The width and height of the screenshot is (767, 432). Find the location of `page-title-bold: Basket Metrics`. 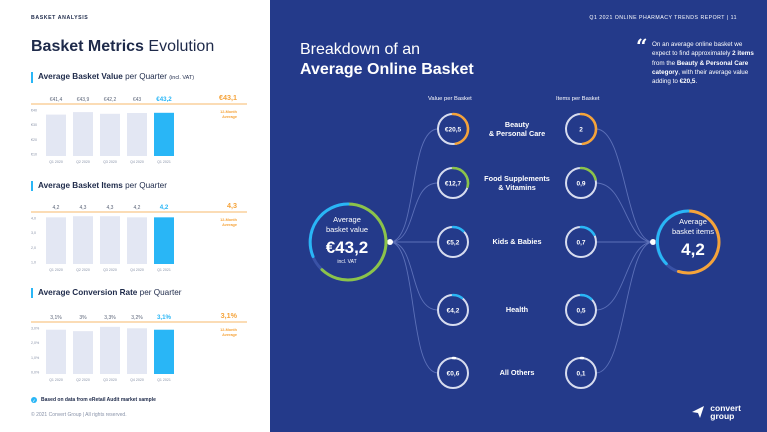

page-title-bold: Basket Metrics is located at coordinates (87, 46).